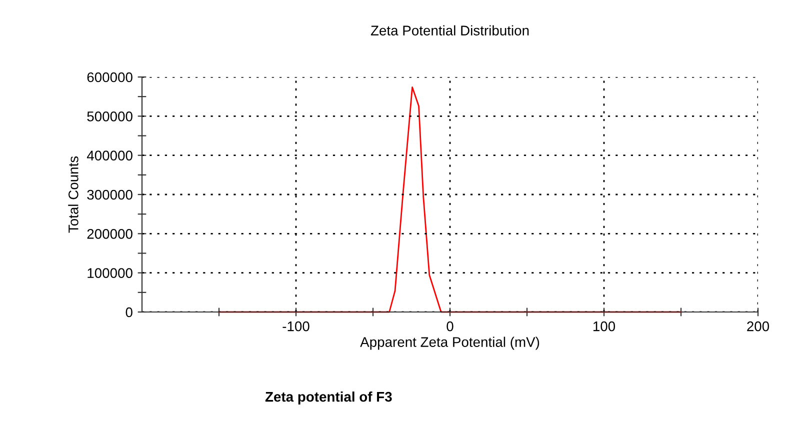  What do you see at coordinates (129, 312) in the screenshot?
I see `y-tick-label: 0` at bounding box center [129, 312].